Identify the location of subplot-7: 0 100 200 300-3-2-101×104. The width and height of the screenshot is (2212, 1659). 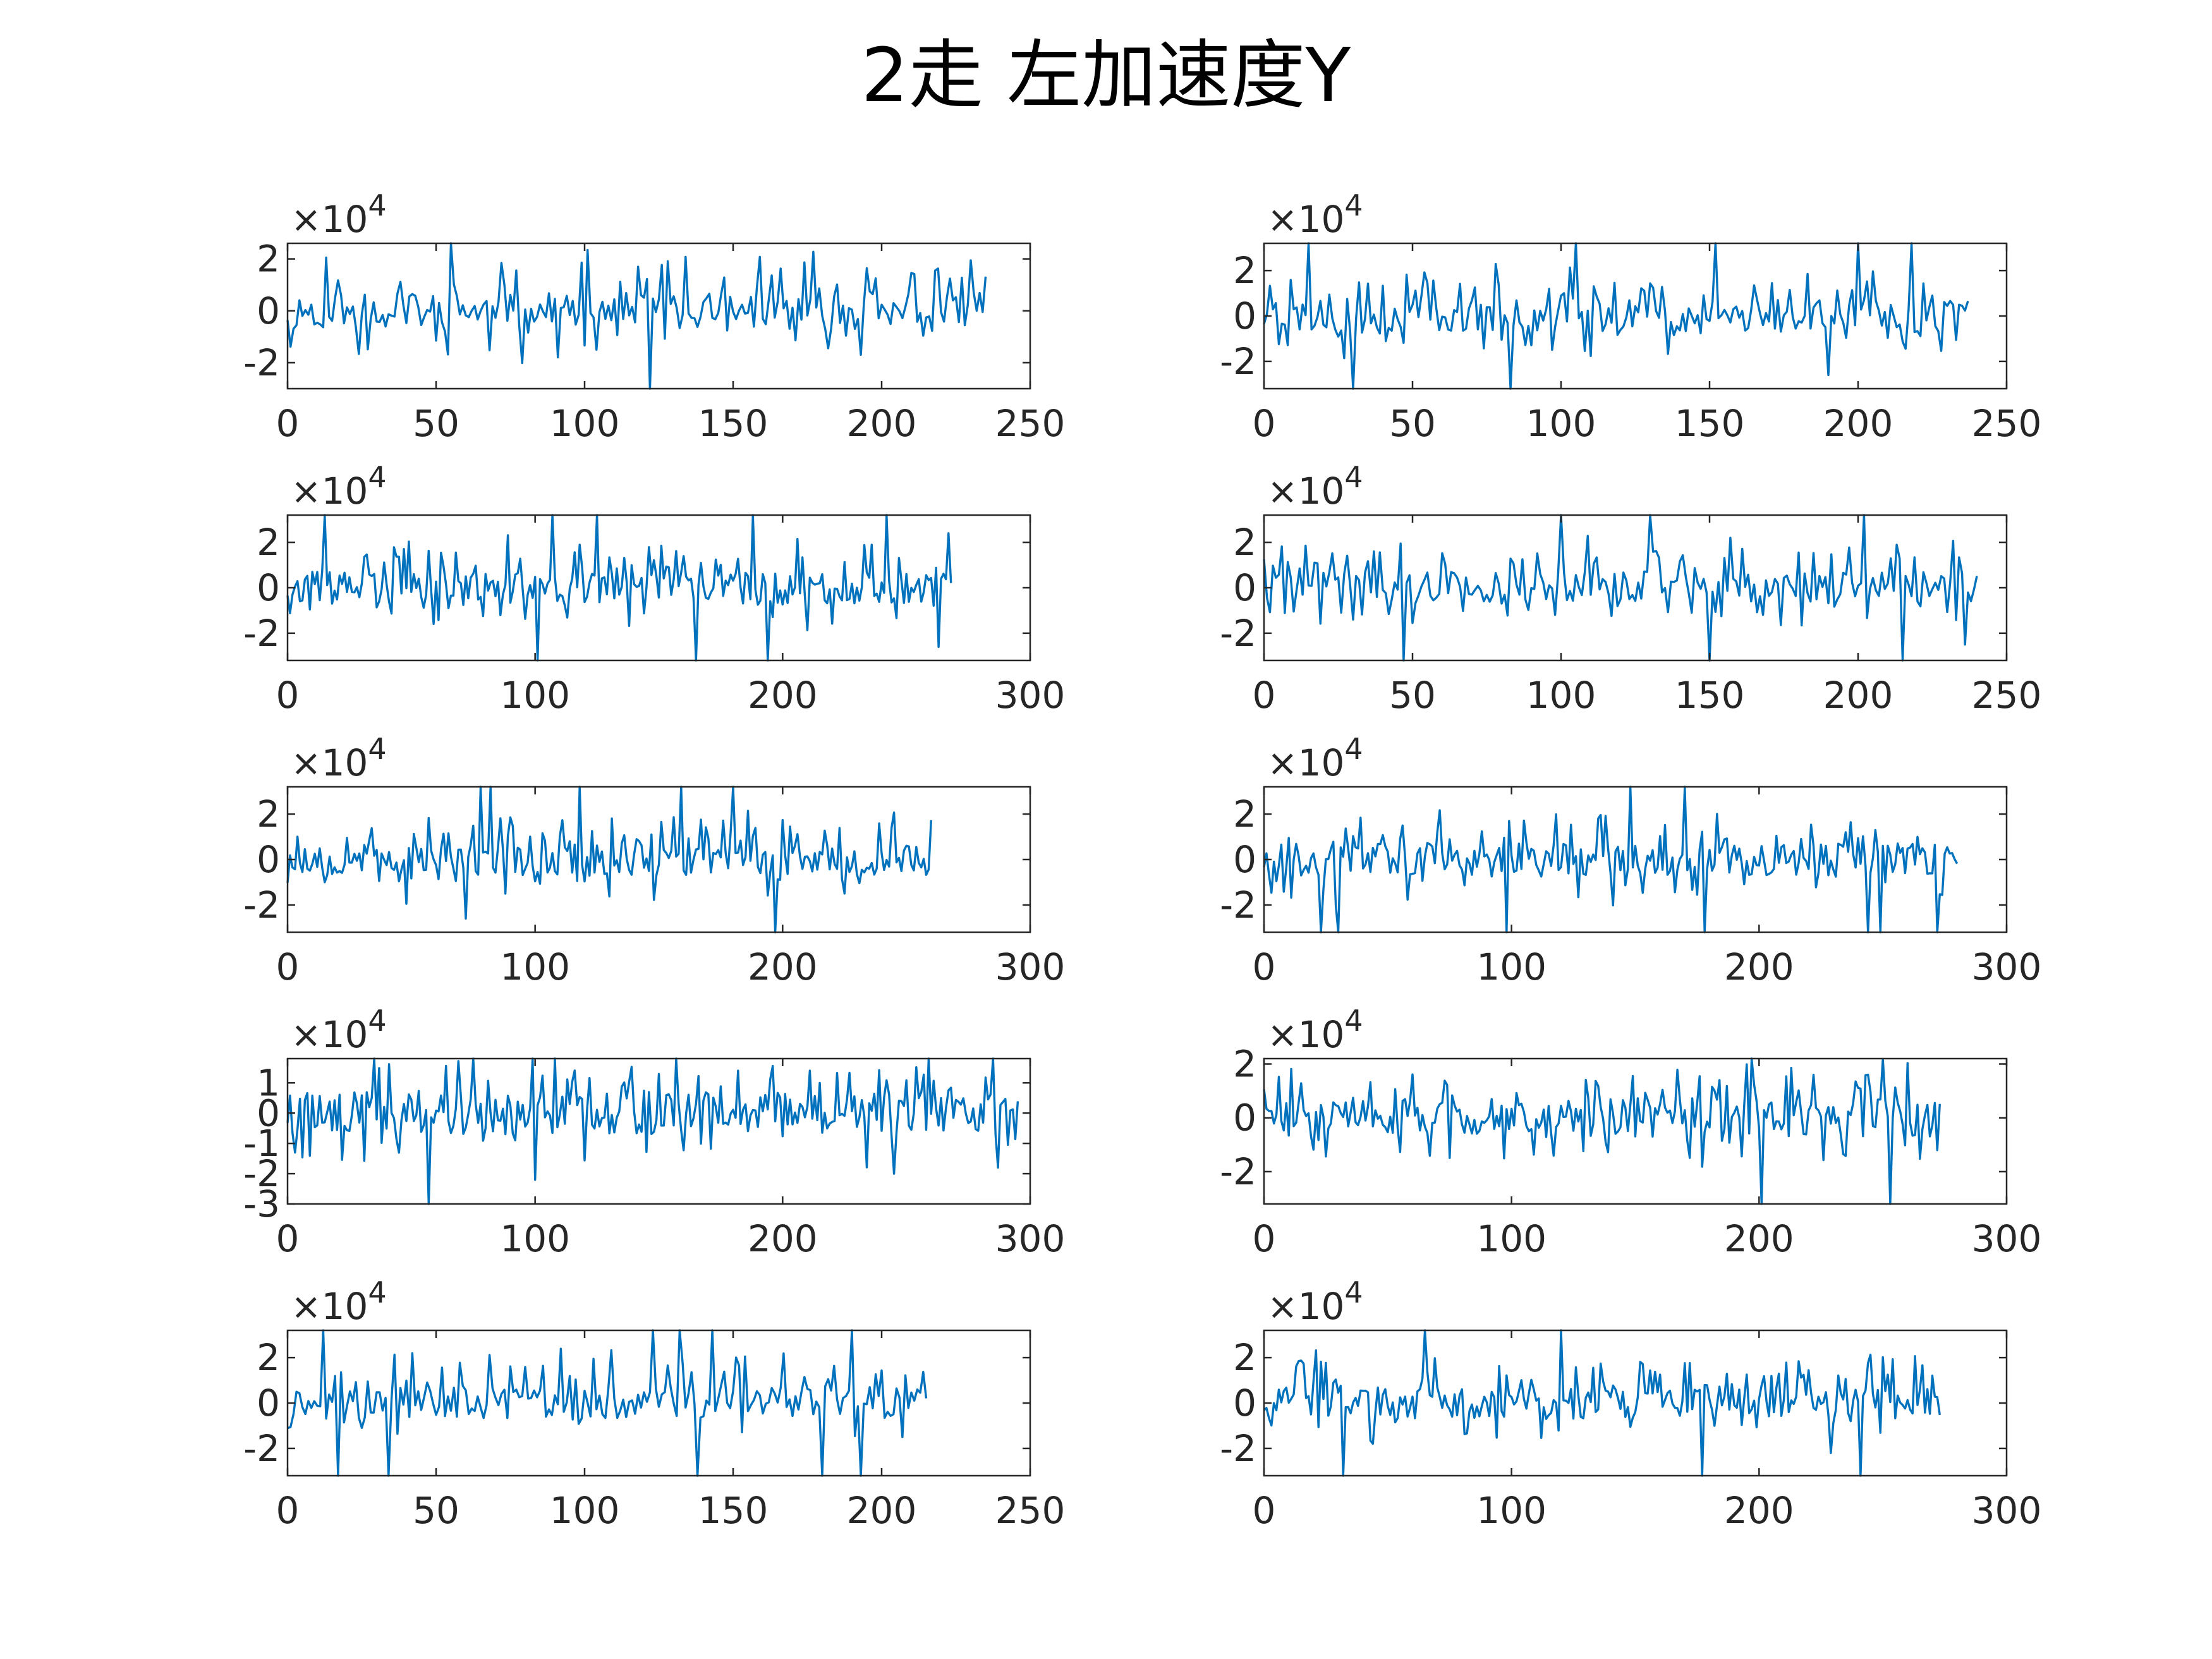
(654, 1132).